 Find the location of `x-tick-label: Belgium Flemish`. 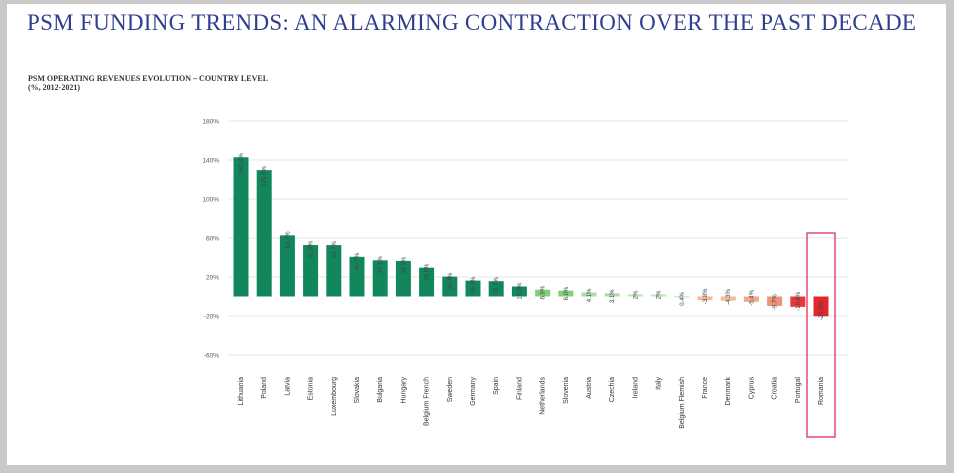

x-tick-label: Belgium Flemish is located at coordinates (682, 403).